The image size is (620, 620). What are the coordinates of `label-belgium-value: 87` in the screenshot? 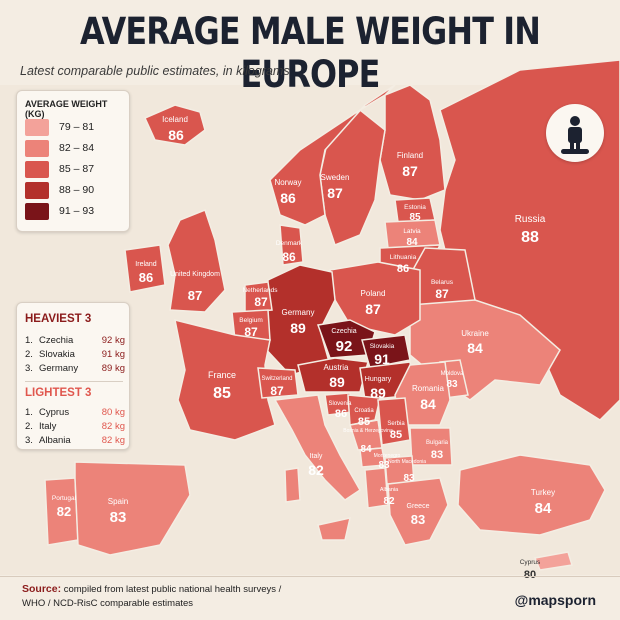 It's located at (251, 332).